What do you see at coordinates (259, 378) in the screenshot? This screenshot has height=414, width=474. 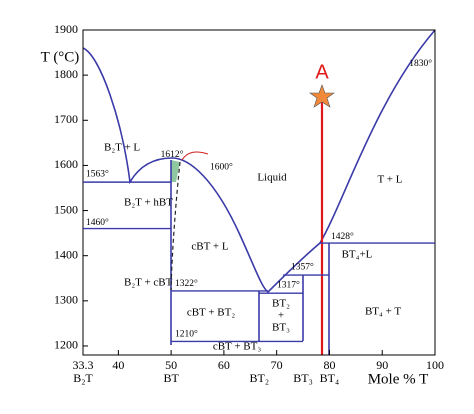 I see `compound-label: BT₂` at bounding box center [259, 378].